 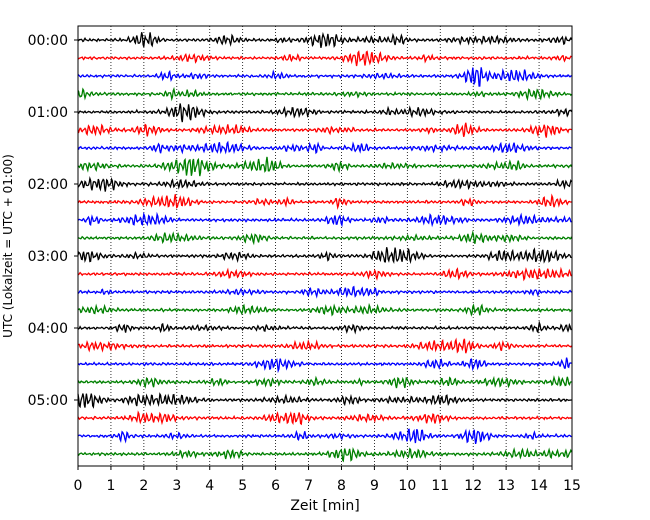 I want to click on x-tick-label: 15, so click(x=572, y=486).